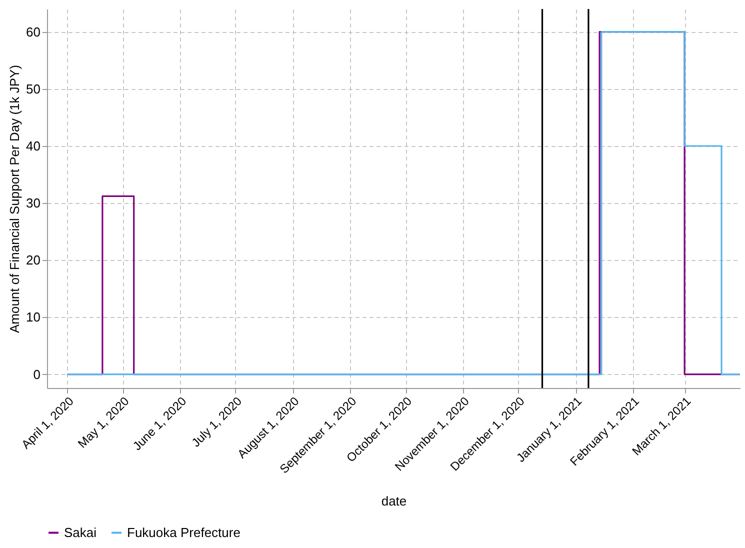 Image resolution: width=745 pixels, height=548 pixels. What do you see at coordinates (33, 146) in the screenshot?
I see `y-tick-label: 40` at bounding box center [33, 146].